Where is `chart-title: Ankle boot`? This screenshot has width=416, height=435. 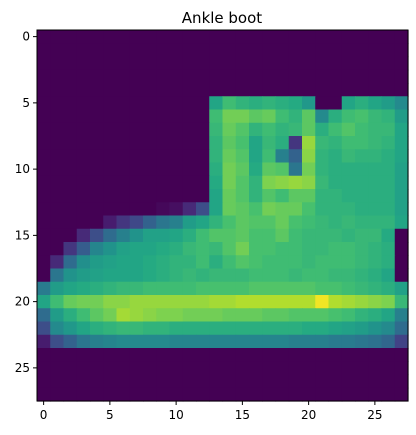 chart-title: Ankle boot is located at coordinates (222, 18).